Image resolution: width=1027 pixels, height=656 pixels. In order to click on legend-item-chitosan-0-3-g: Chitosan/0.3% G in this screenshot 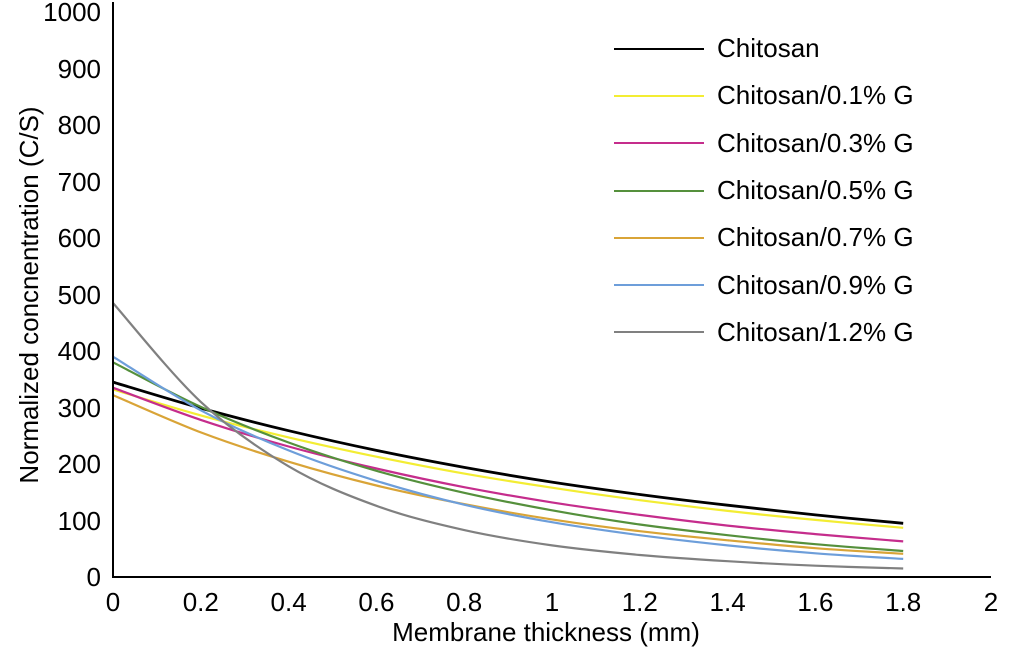, I will do `click(764, 143)`.